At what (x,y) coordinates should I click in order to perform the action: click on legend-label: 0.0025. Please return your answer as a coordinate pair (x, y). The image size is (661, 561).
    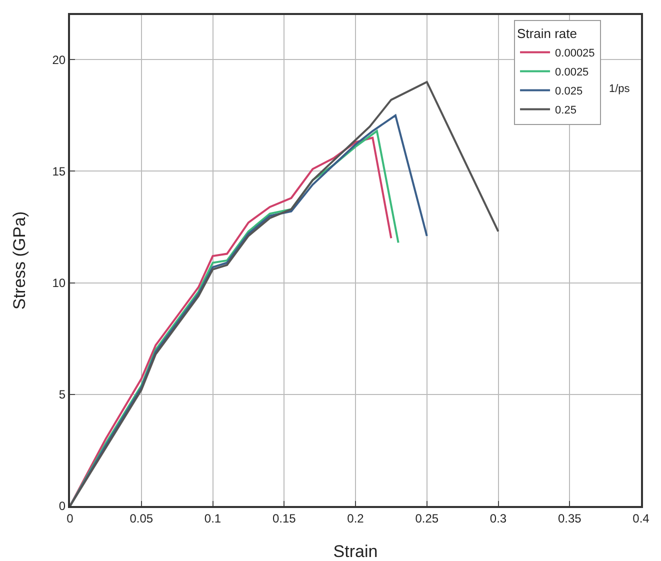
    Looking at the image, I should click on (572, 72).